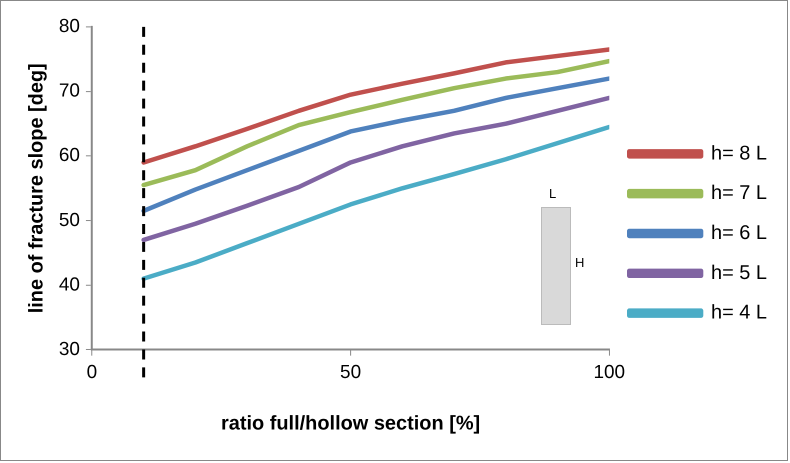 The image size is (790, 463). What do you see at coordinates (739, 313) in the screenshot?
I see `legend-label: h= 4 L` at bounding box center [739, 313].